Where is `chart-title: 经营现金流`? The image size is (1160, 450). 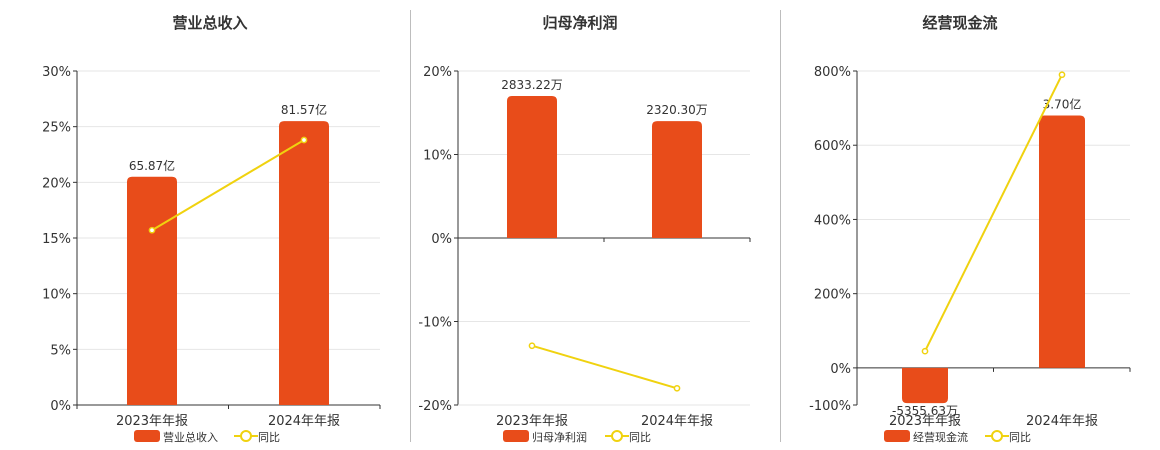
chart-title: 经营现金流 is located at coordinates (959, 23).